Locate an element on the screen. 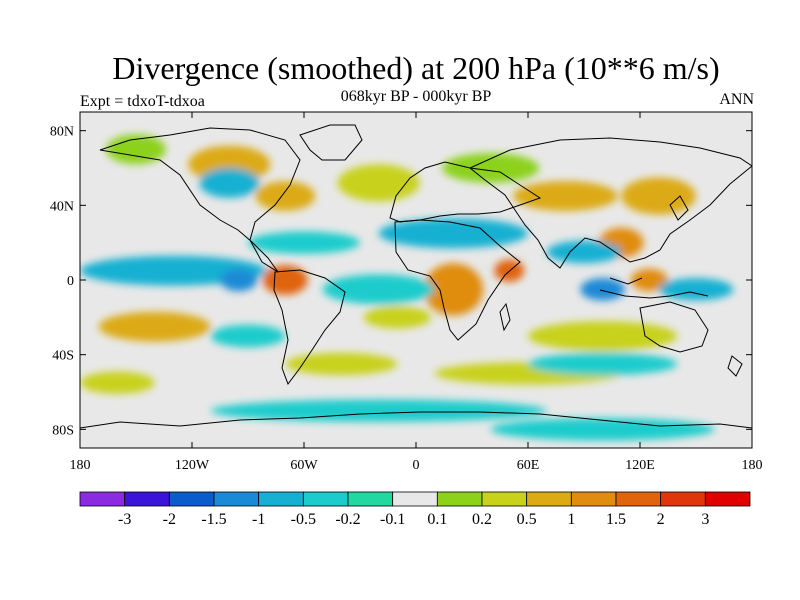 Image resolution: width=800 pixels, height=600 pixels. colorbar: -3 -2 -1.5 -1 -0.5 -0.2 -0.1 0.1 0.2 0.5 1 1.5 2 3 is located at coordinates (415, 509).